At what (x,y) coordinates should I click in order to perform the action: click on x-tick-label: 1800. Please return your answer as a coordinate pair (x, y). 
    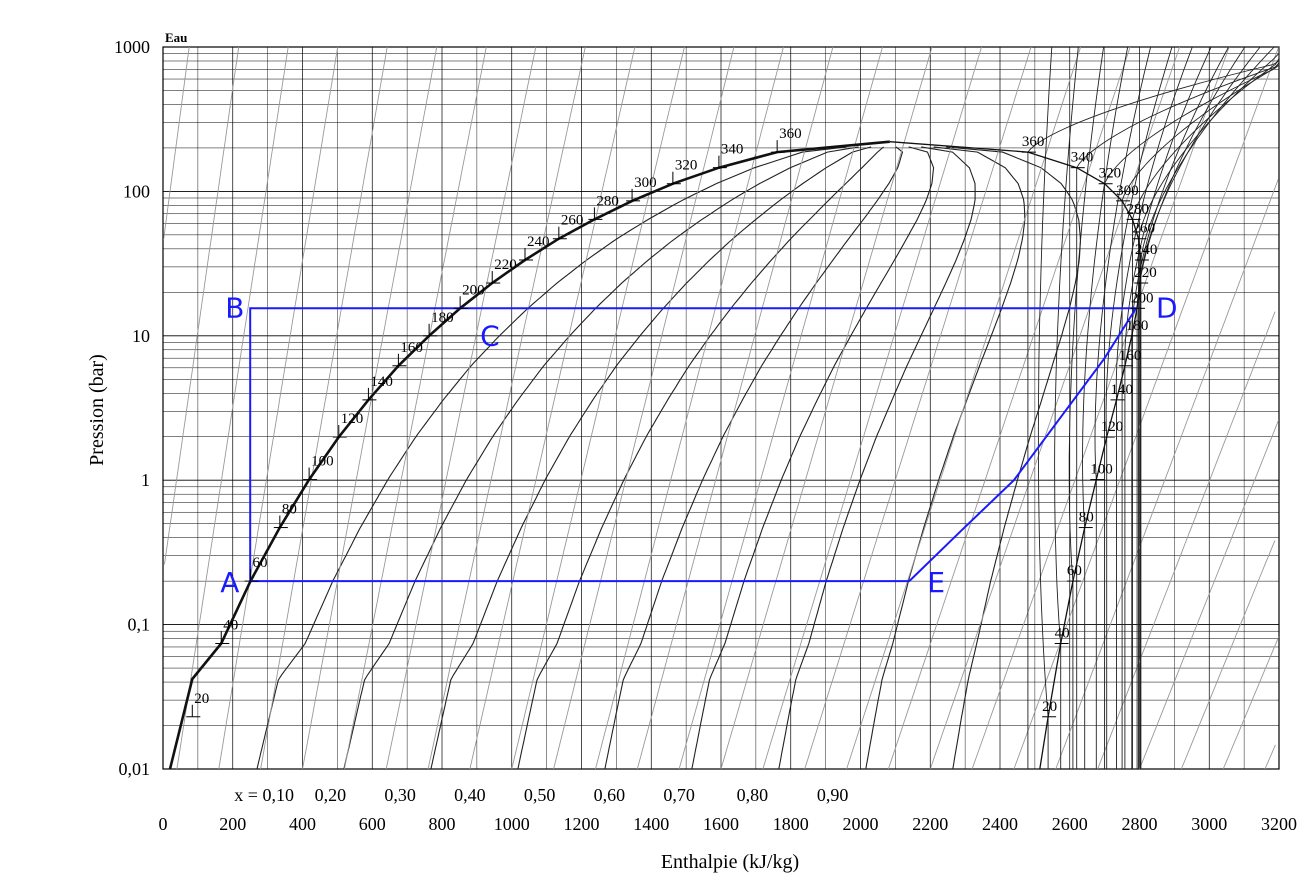
    Looking at the image, I should click on (791, 824).